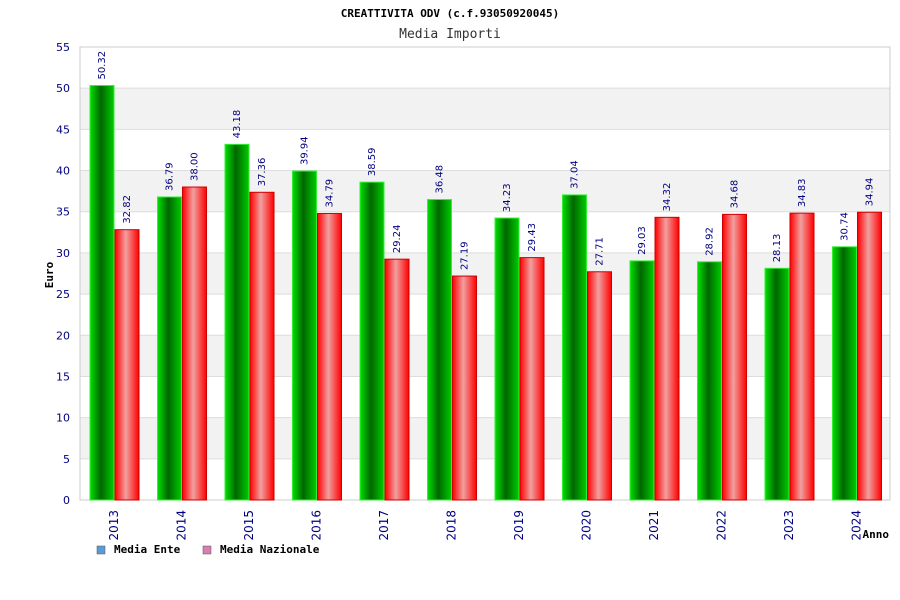 Image resolution: width=900 pixels, height=600 pixels. I want to click on legend: Media Ente Media Nazionale, so click(208, 549).